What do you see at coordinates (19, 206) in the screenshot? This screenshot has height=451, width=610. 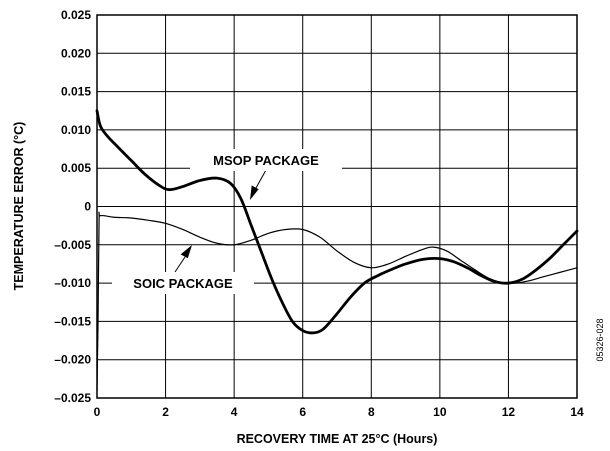 I see `y-axis-title: TEMPERATURE ERROR (°C)` at bounding box center [19, 206].